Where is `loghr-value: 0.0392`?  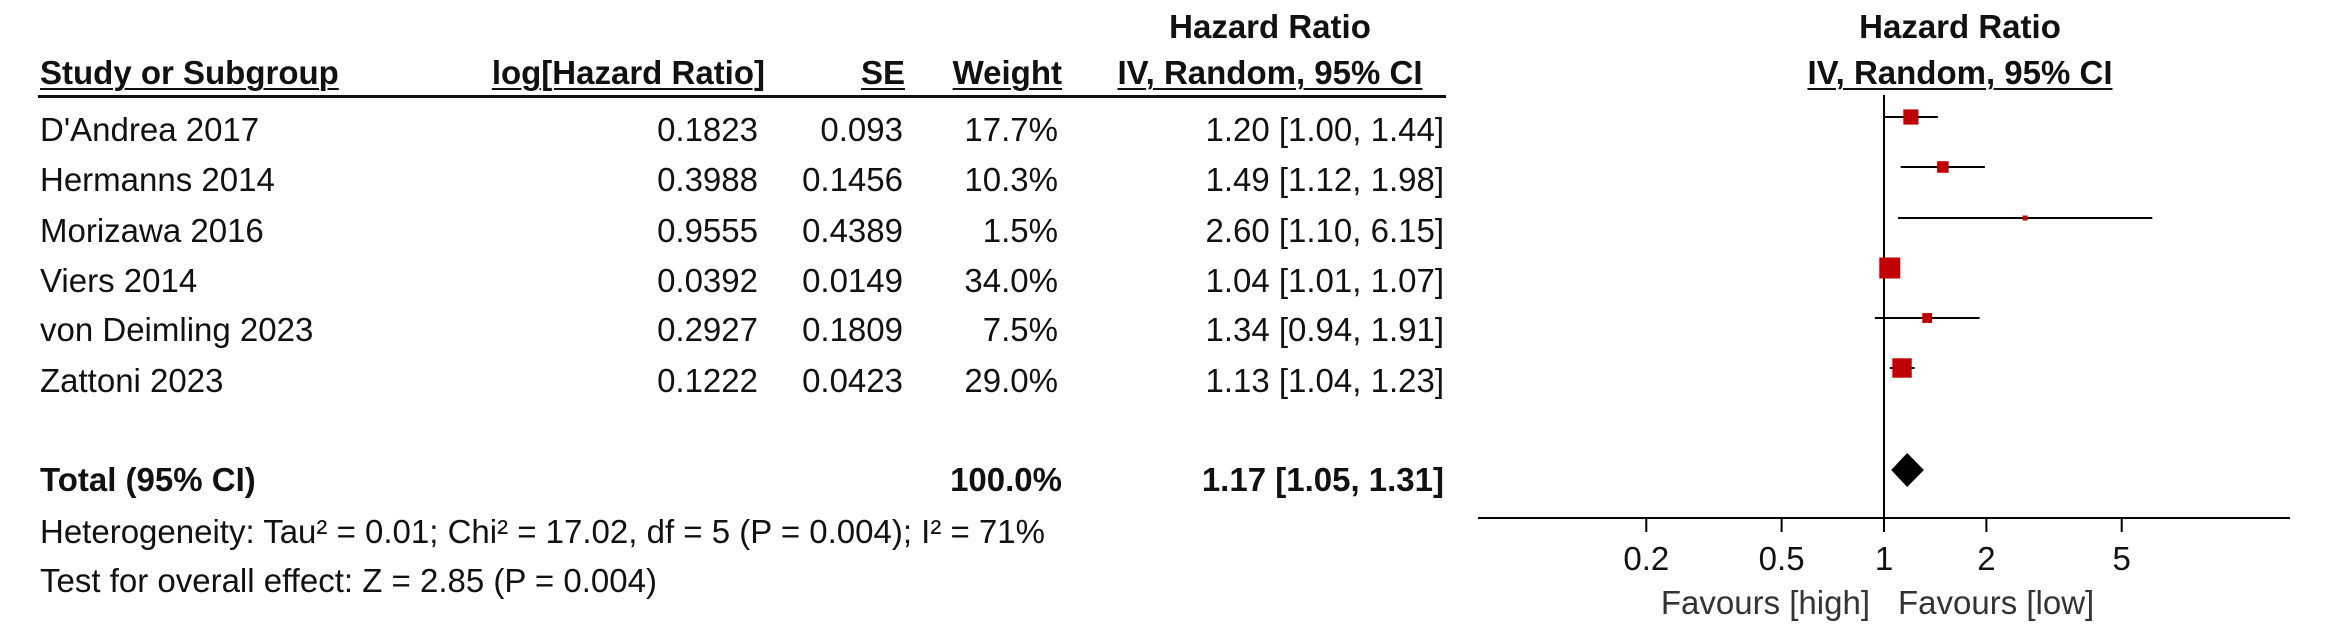
loghr-value: 0.0392 is located at coordinates (707, 280).